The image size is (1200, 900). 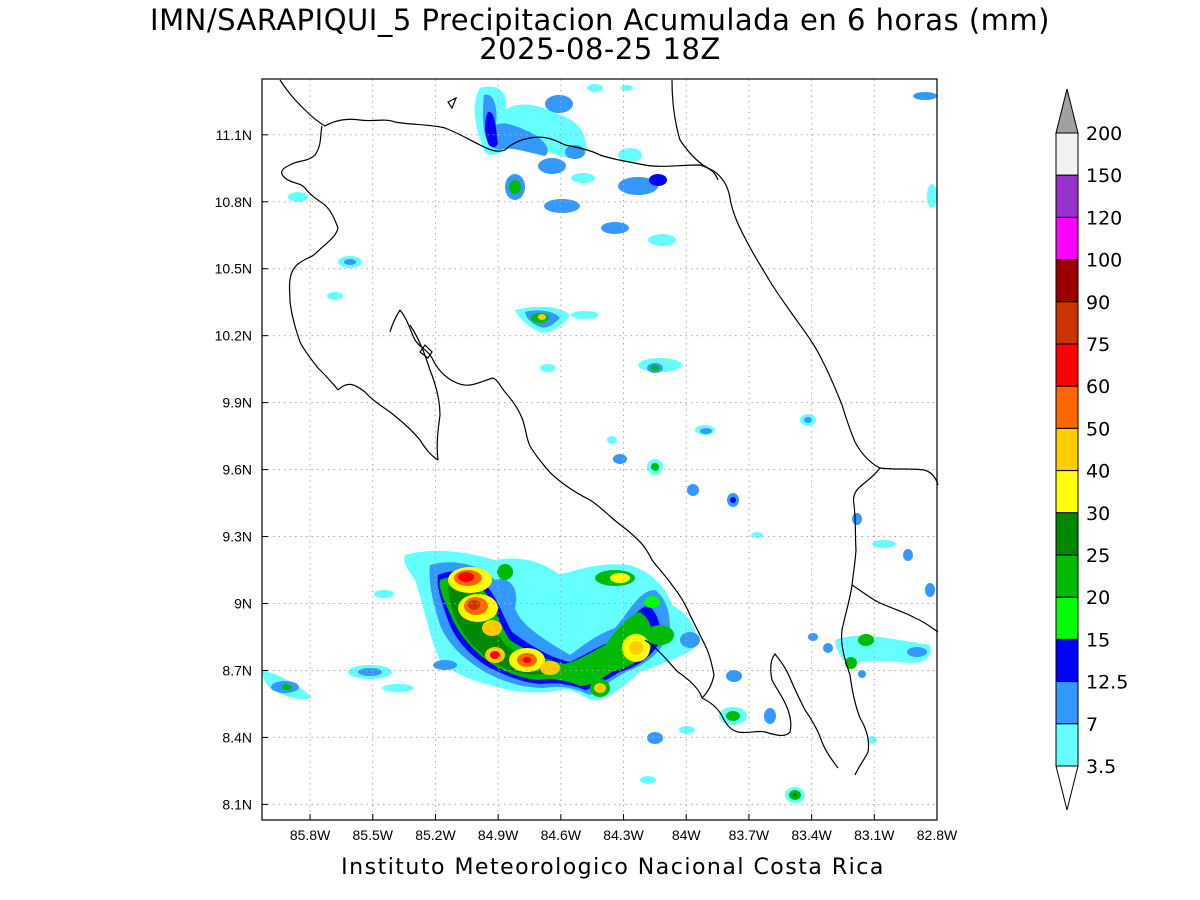 What do you see at coordinates (237, 537) in the screenshot?
I see `lat-tick-label: 9.3N` at bounding box center [237, 537].